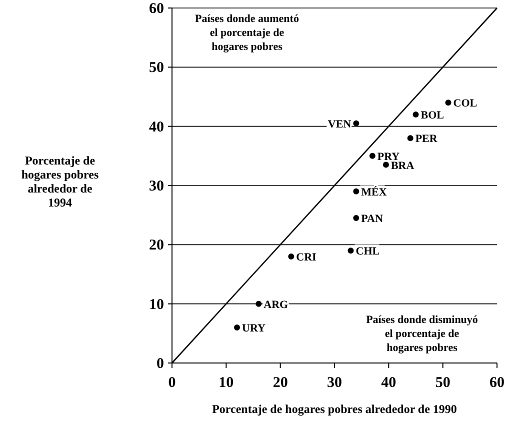  I want to click on series-label: BOL, so click(432, 116).